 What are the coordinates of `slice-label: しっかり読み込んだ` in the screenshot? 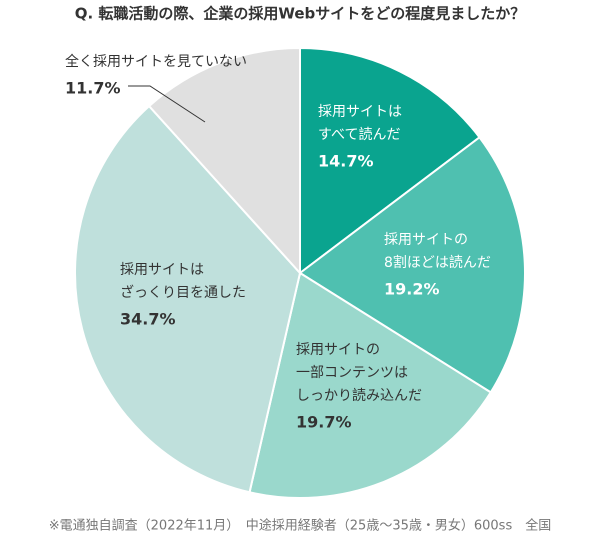 It's located at (359, 395).